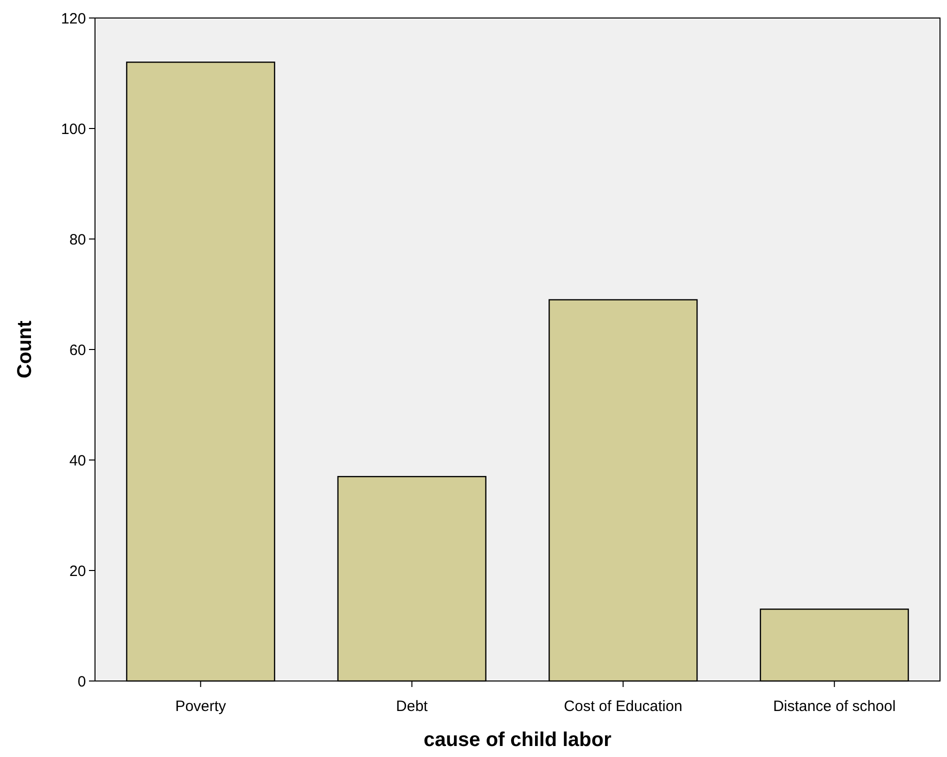 The height and width of the screenshot is (757, 947). Describe the element at coordinates (82, 681) in the screenshot. I see `y-tick-label: 0` at that location.